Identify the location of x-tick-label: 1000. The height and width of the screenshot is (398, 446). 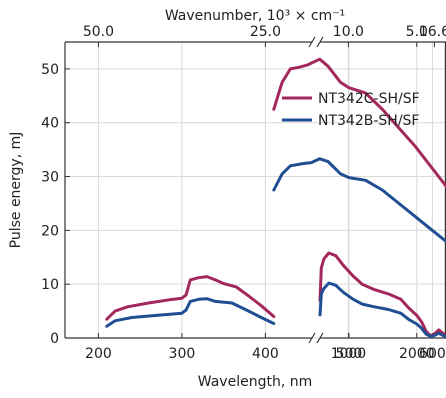
(349, 354).